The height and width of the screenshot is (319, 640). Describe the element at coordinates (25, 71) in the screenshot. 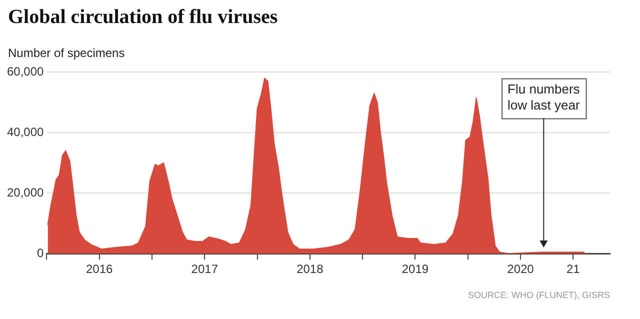

I see `y-tick-label: 60,000` at that location.